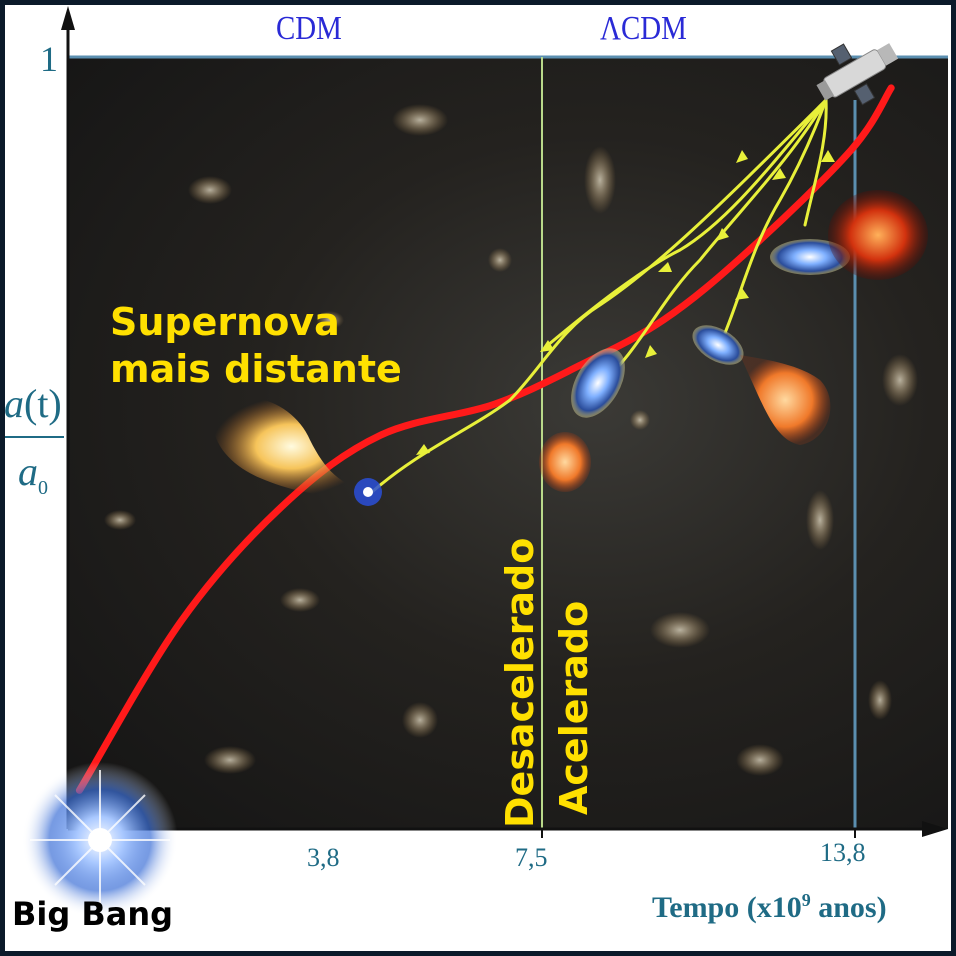  What do you see at coordinates (806, 900) in the screenshot?
I see `x-axis-label-exponent: 9` at bounding box center [806, 900].